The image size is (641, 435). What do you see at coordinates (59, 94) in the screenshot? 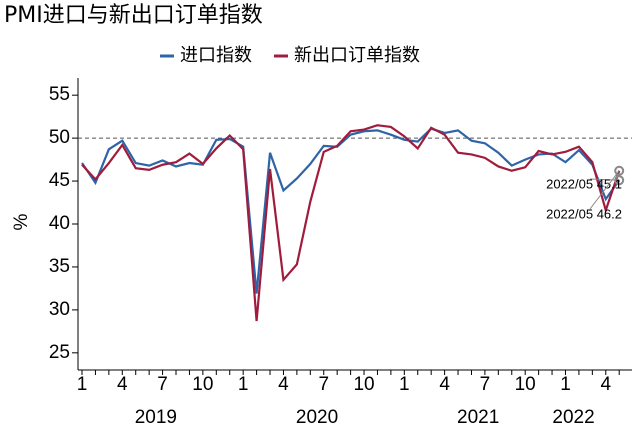
I see `y-tick-label: 55` at bounding box center [59, 94].